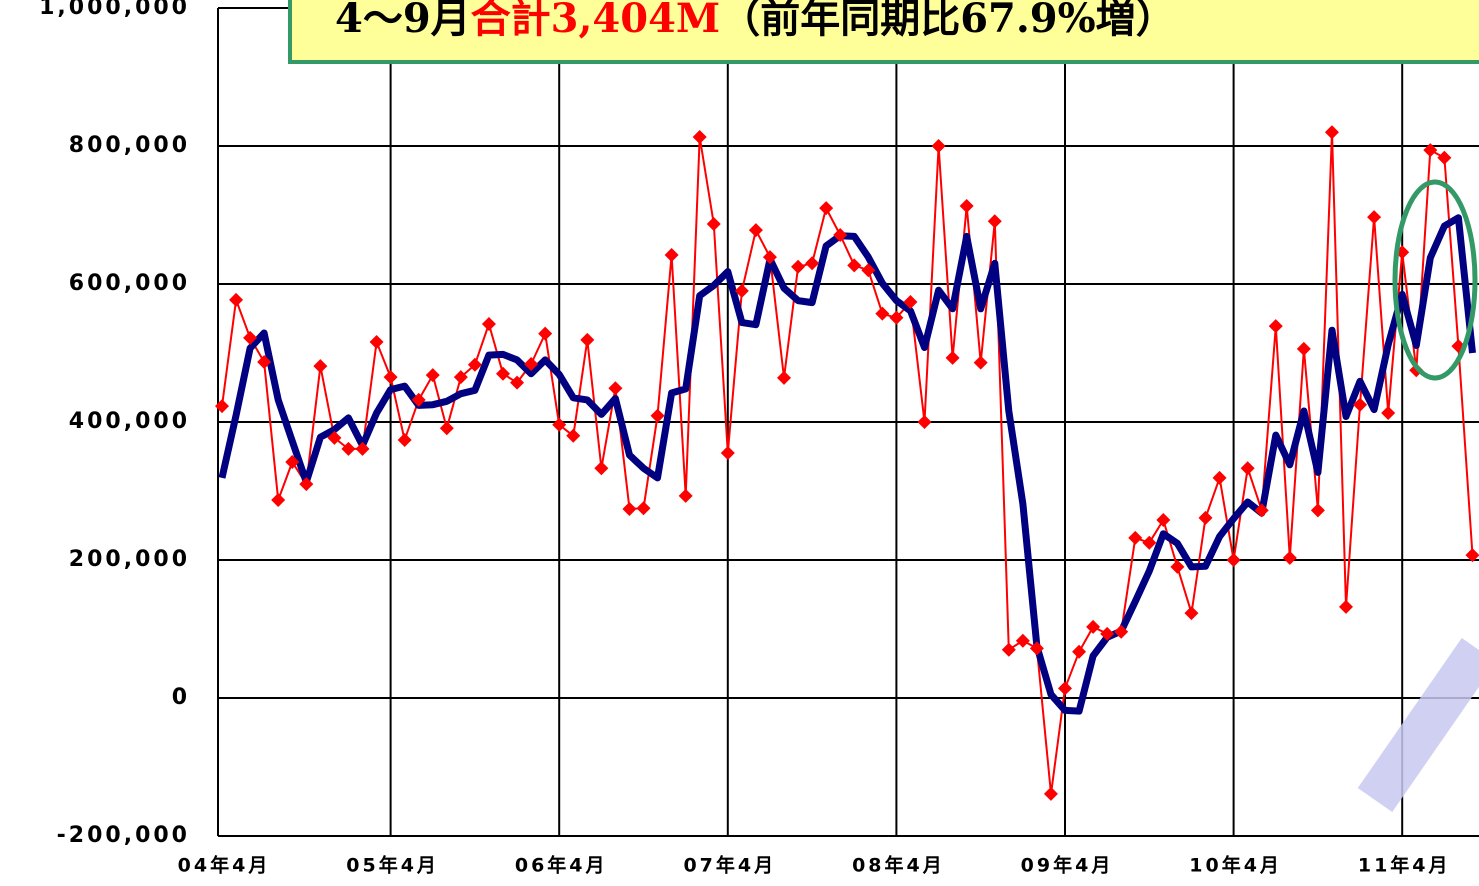 The height and width of the screenshot is (886, 1479). I want to click on title-box, so click(883, 32).